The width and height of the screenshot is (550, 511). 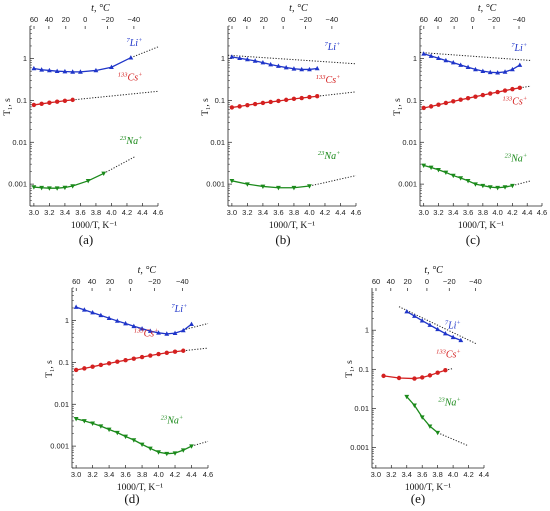 What do you see at coordinates (94, 226) in the screenshot?
I see `x-axis-title: 1000/T, K⁻¹` at bounding box center [94, 226].